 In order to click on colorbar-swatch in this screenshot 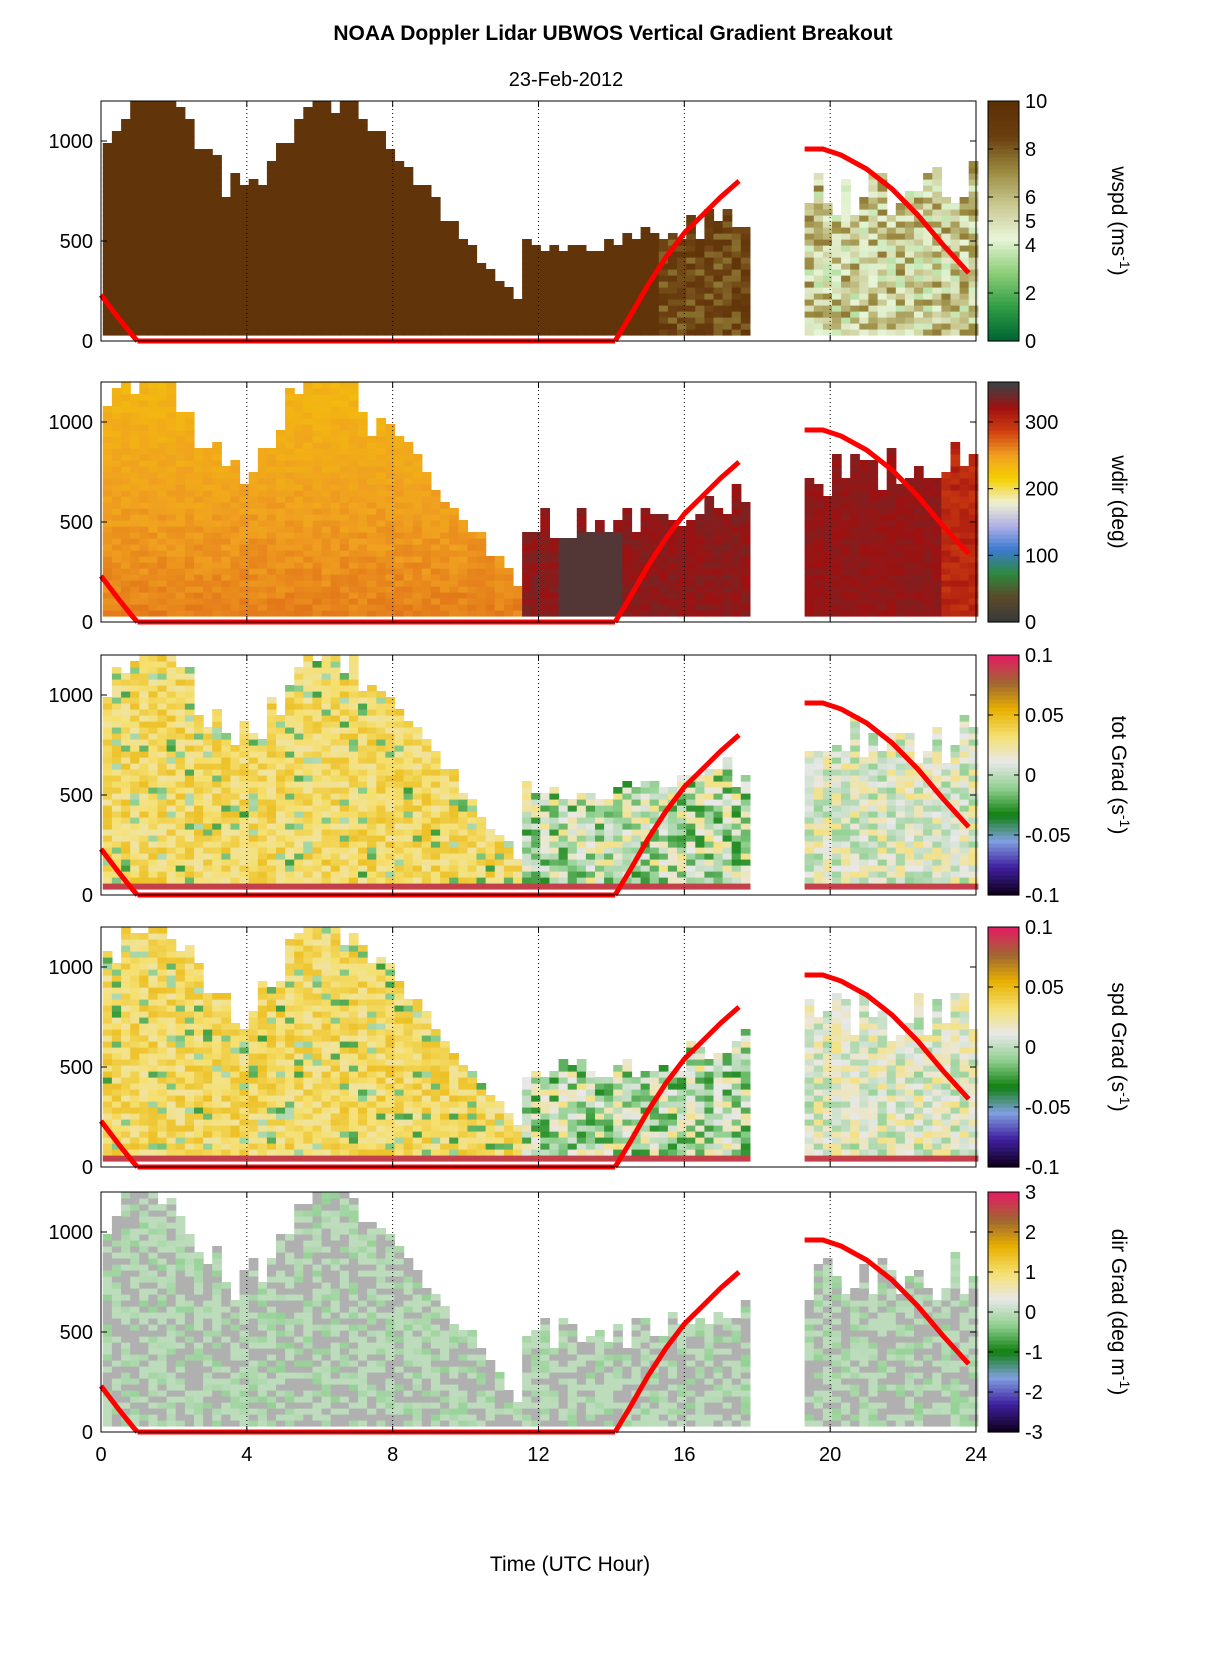, I will do `click(1003, 616)`.